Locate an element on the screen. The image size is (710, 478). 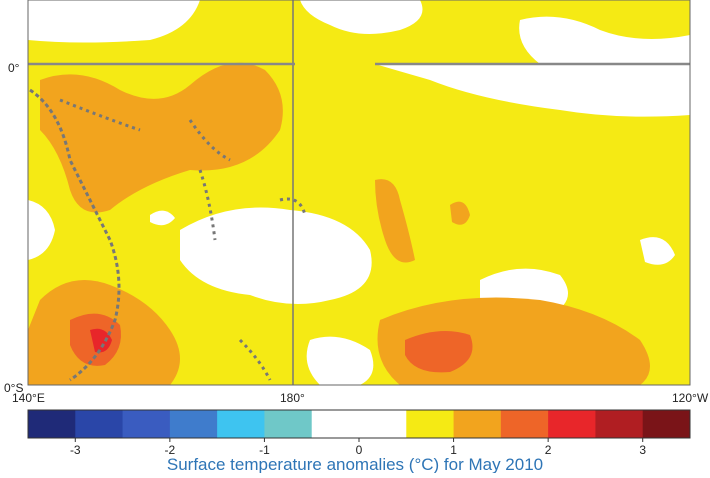
colorbar-tick-label: -1 is located at coordinates (264, 450).